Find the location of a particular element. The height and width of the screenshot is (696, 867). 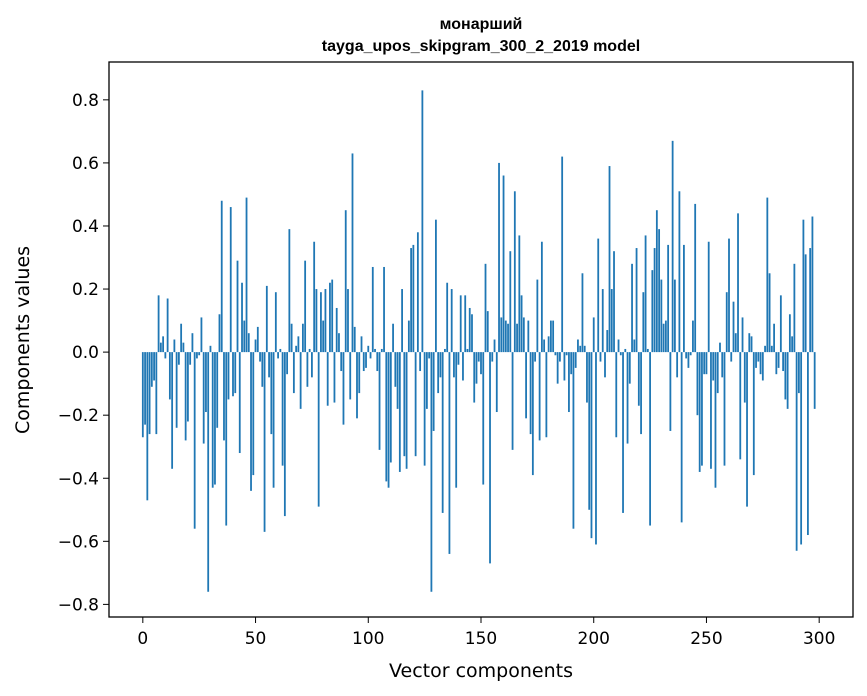

y-tick-label: 0.2 is located at coordinates (85, 290).